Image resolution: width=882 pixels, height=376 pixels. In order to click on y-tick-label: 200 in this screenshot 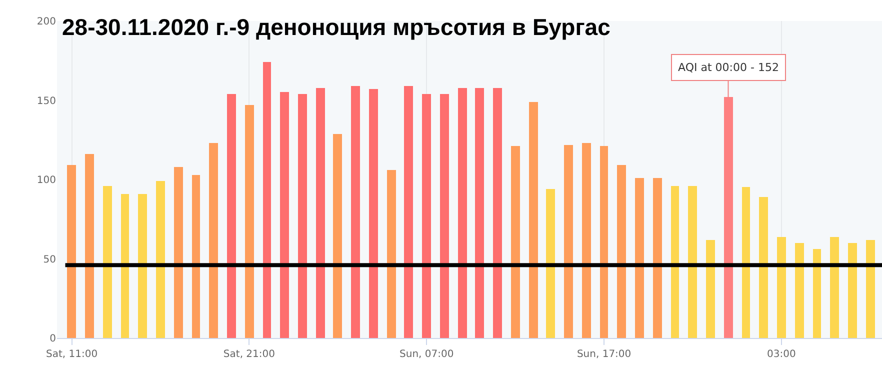, I will do `click(46, 22)`.